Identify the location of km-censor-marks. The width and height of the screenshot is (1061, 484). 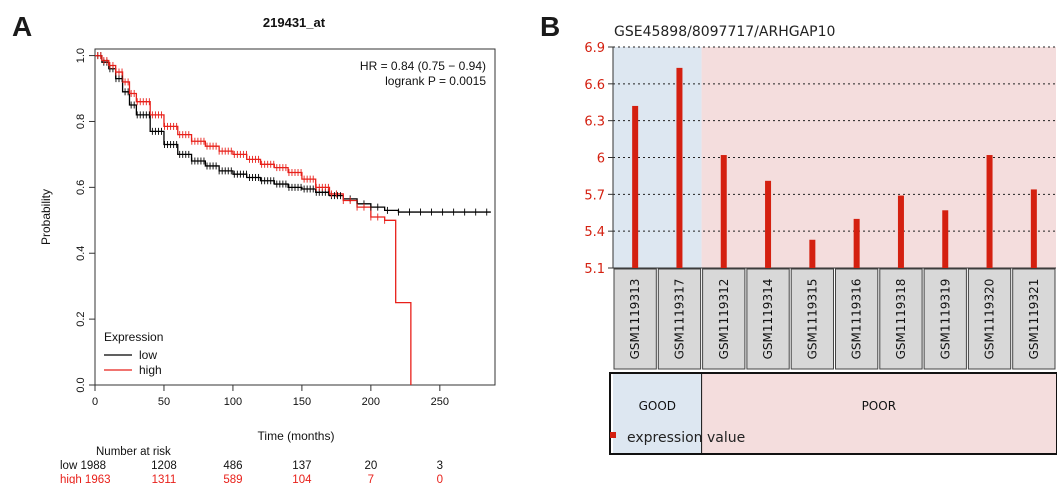
(292, 138).